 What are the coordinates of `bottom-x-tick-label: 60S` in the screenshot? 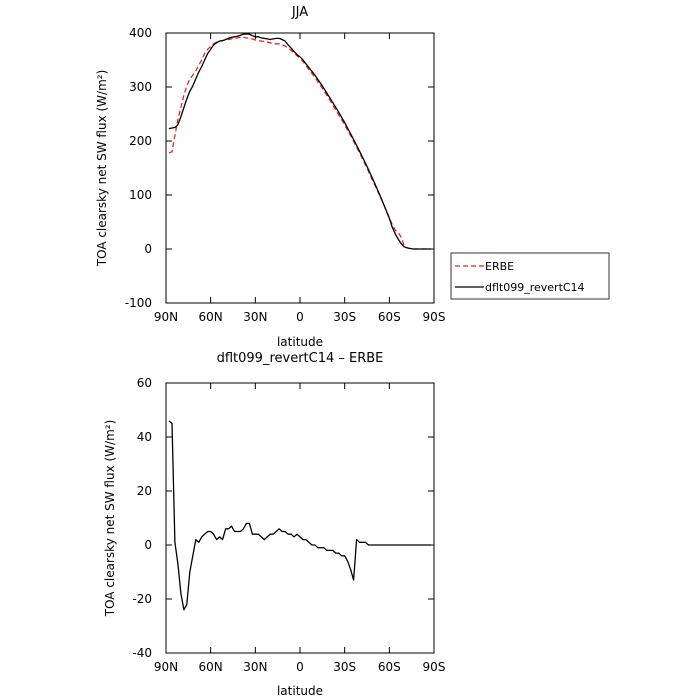 It's located at (389, 667).